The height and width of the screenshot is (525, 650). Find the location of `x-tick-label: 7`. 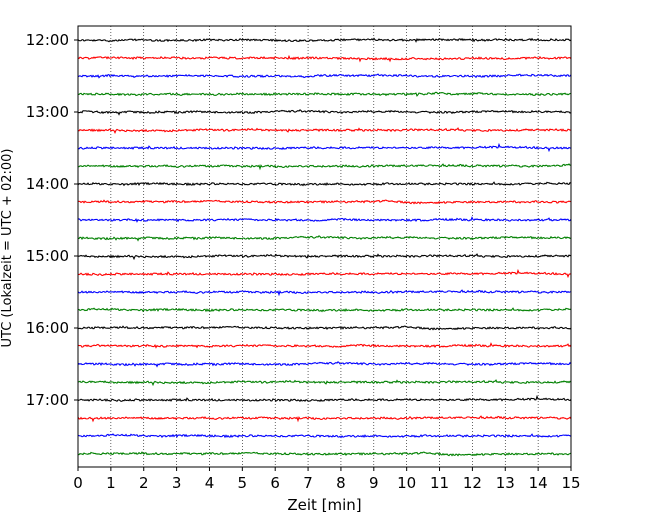

x-tick-label: 7 is located at coordinates (308, 483).